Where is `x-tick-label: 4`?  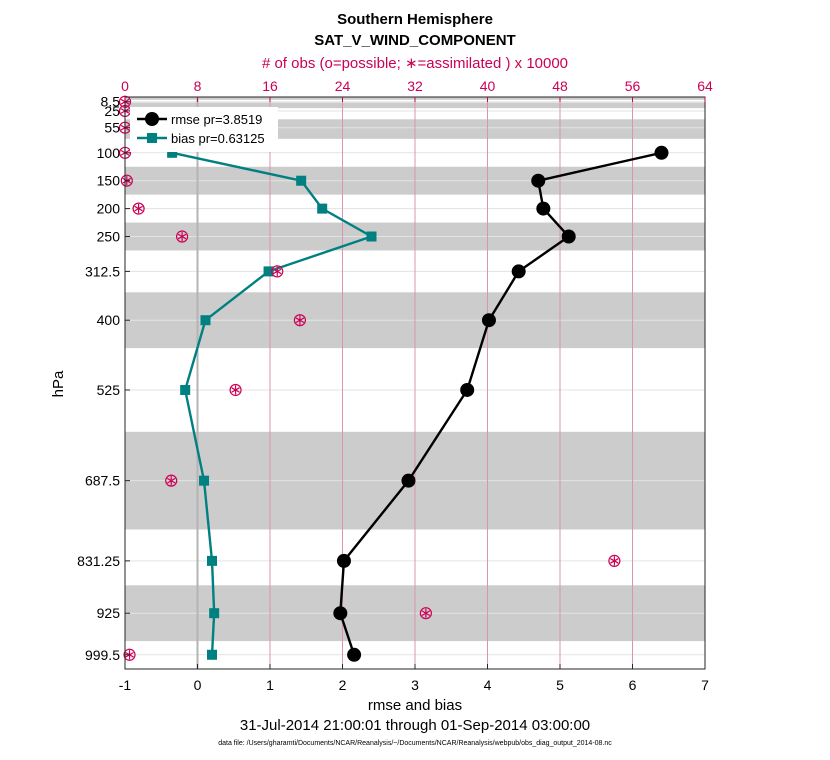 x-tick-label: 4 is located at coordinates (488, 685).